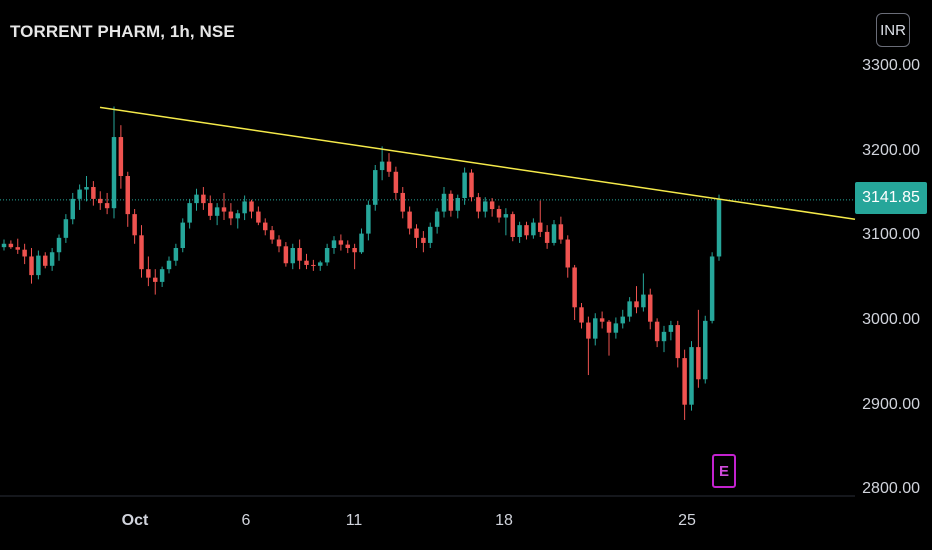 The image size is (932, 550). What do you see at coordinates (687, 520) in the screenshot?
I see `x-tick-label: 25` at bounding box center [687, 520].